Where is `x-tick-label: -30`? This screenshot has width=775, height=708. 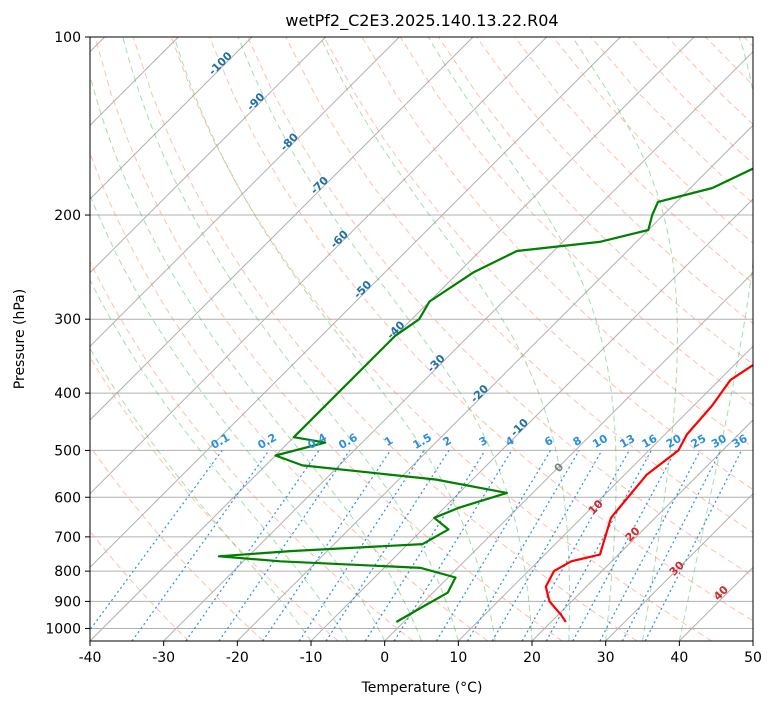
x-tick-label: -30 is located at coordinates (163, 658).